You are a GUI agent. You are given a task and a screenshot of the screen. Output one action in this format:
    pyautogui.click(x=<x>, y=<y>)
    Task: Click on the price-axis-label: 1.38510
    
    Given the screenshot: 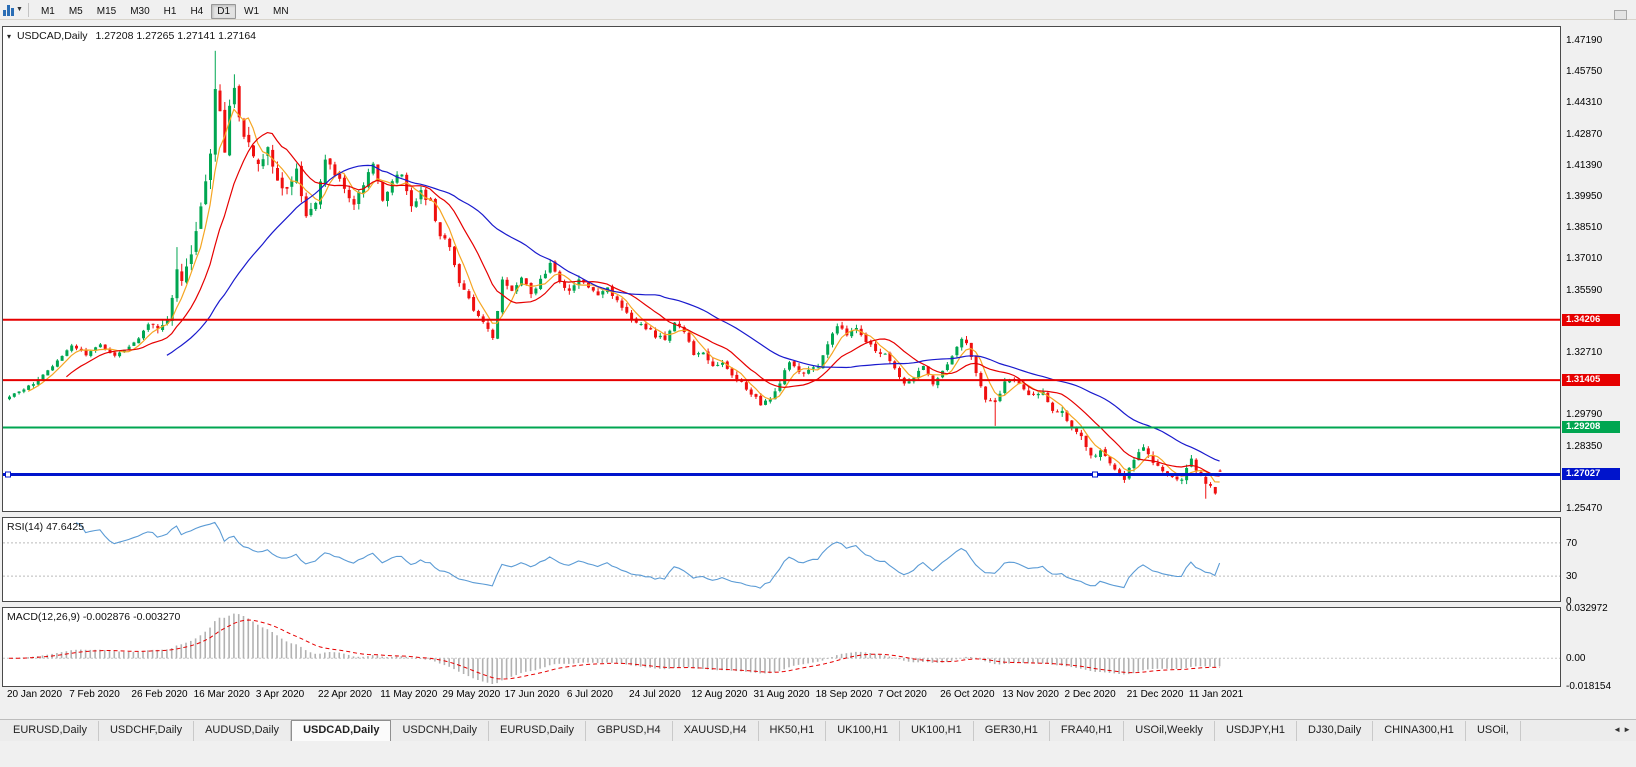 What is the action you would take?
    pyautogui.click(x=1584, y=228)
    